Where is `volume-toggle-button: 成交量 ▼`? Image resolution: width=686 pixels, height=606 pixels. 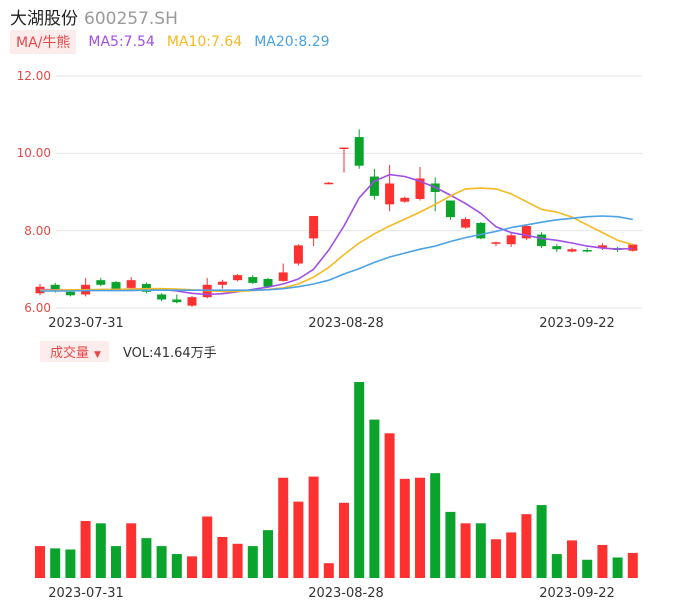 volume-toggle-button: 成交量 ▼ is located at coordinates (74, 351).